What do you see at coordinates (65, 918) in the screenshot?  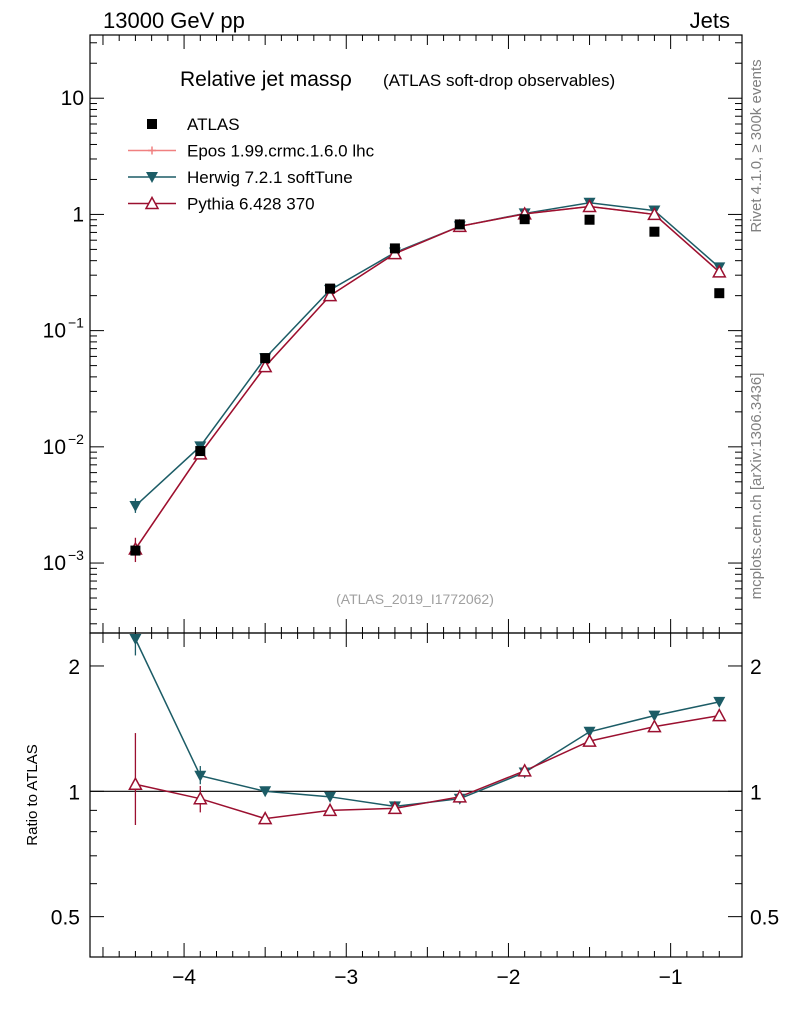 I see `ratio-y-tick-label: 0.5` at bounding box center [65, 918].